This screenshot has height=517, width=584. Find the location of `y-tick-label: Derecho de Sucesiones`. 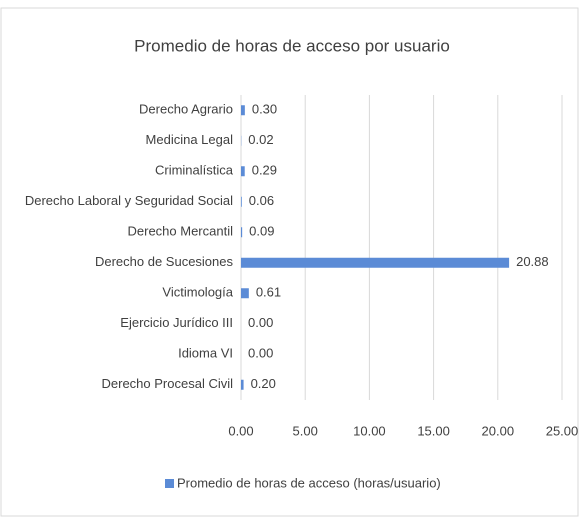

y-tick-label: Derecho de Sucesiones is located at coordinates (164, 261).